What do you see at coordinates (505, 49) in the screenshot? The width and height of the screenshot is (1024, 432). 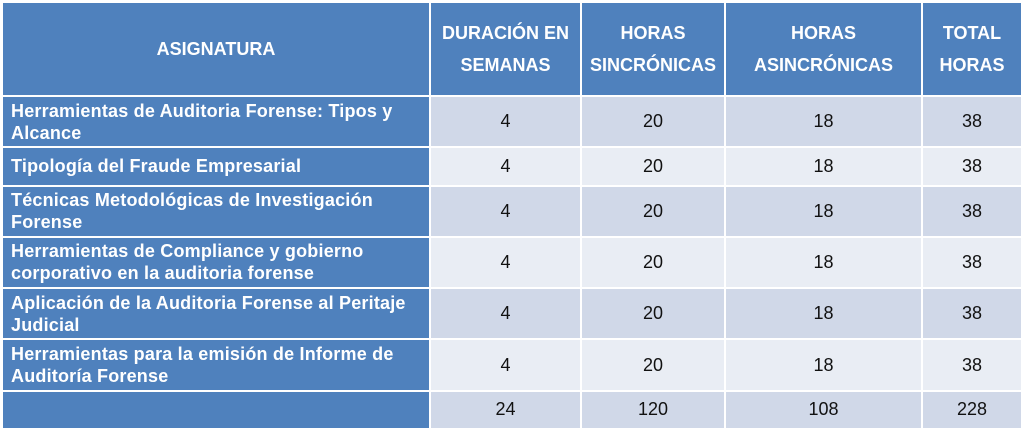 I see `header-duracion: DURACIÓN EN SEMANAS` at bounding box center [505, 49].